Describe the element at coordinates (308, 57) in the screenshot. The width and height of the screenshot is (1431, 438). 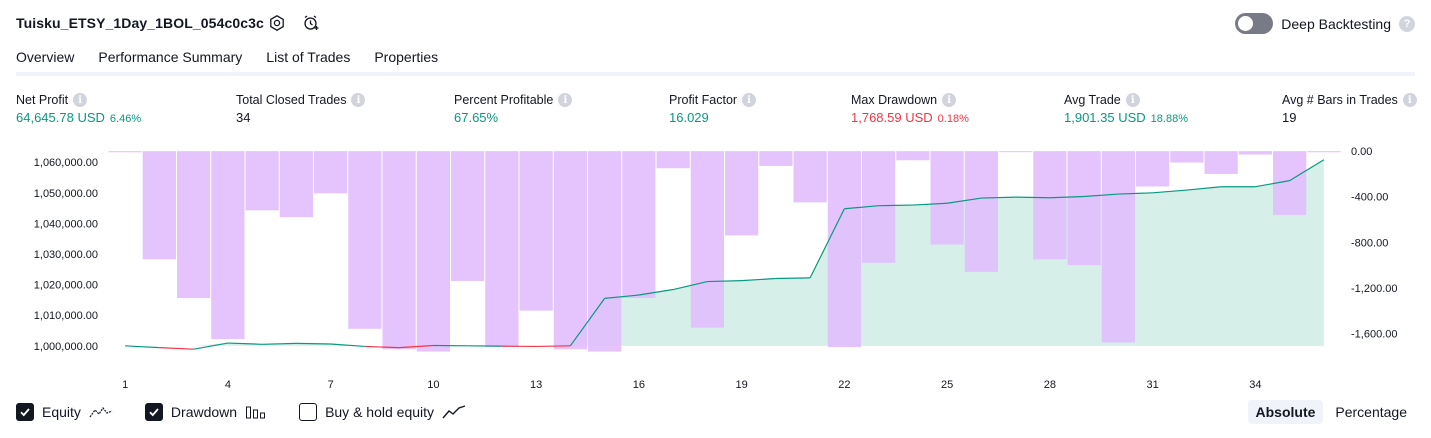
I see `tab-list-of-trades: List of Trades` at that location.